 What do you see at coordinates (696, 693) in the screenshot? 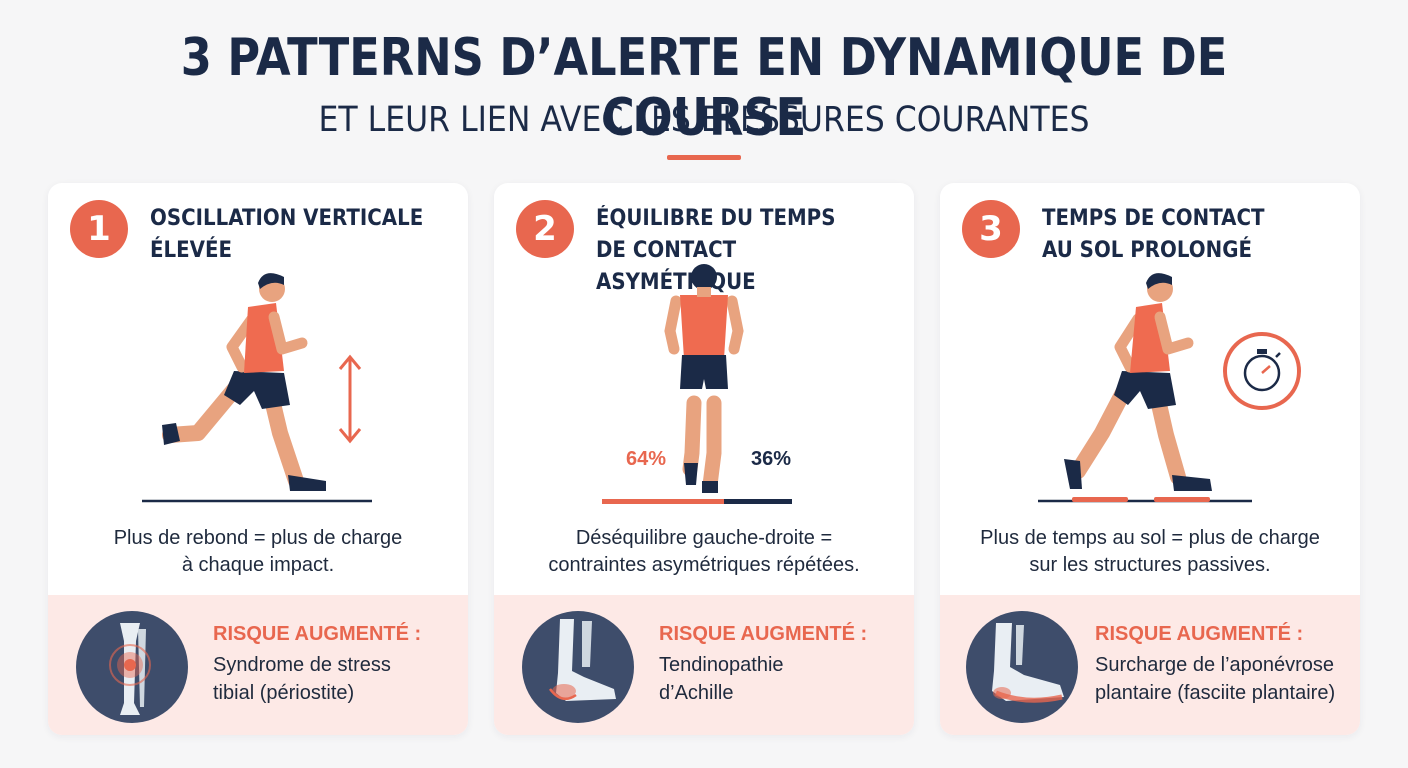
I see `risk-line: d’Achille` at bounding box center [696, 693].